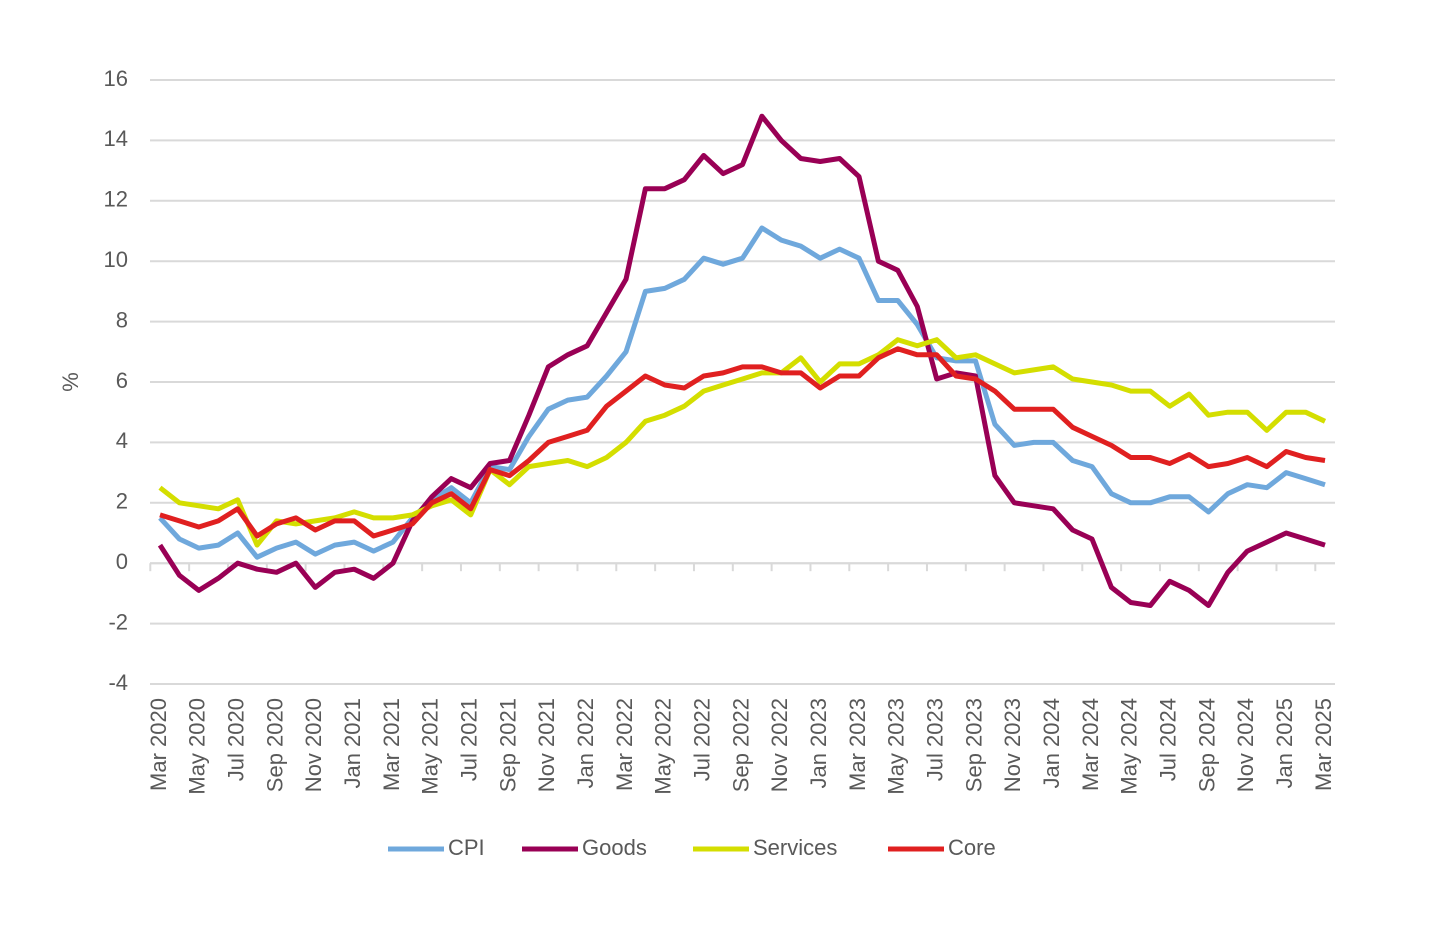 The image size is (1434, 925). I want to click on x-tick-label: Jan 2025, so click(1284, 743).